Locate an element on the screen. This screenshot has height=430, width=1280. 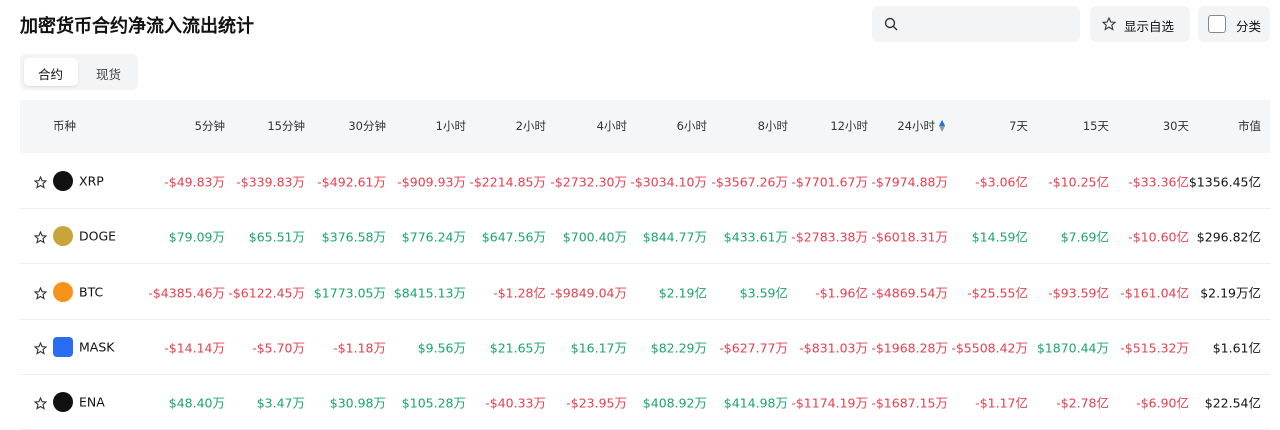
column-header: 15分钟 is located at coordinates (286, 126).